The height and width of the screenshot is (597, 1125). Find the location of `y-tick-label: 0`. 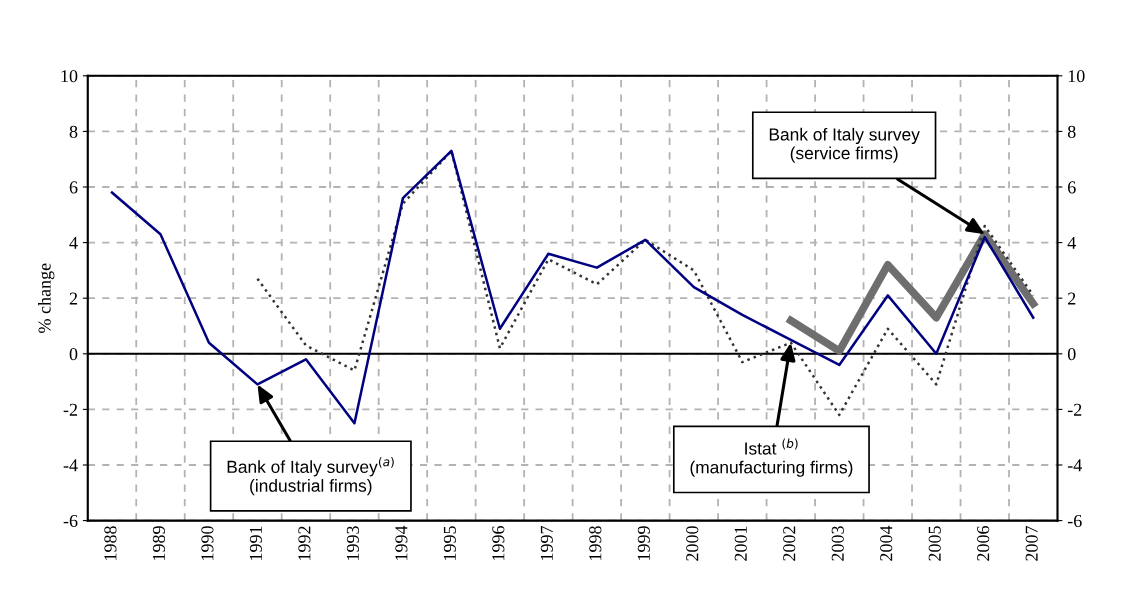

y-tick-label: 0 is located at coordinates (73, 354).